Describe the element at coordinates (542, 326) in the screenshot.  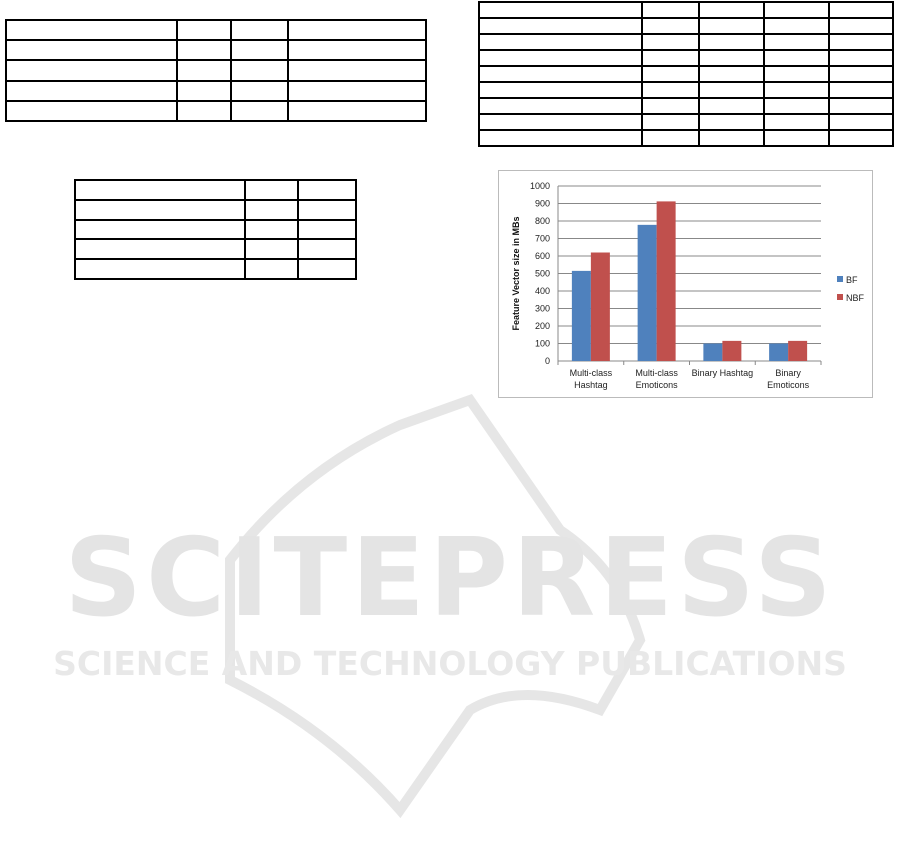
I see `y-tick-label: 200` at that location.